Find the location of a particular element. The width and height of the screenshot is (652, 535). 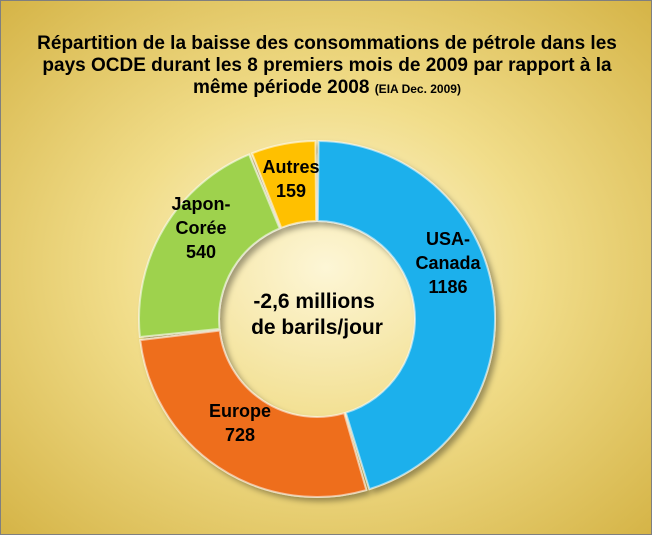

segment-japon-coree is located at coordinates (209, 246).